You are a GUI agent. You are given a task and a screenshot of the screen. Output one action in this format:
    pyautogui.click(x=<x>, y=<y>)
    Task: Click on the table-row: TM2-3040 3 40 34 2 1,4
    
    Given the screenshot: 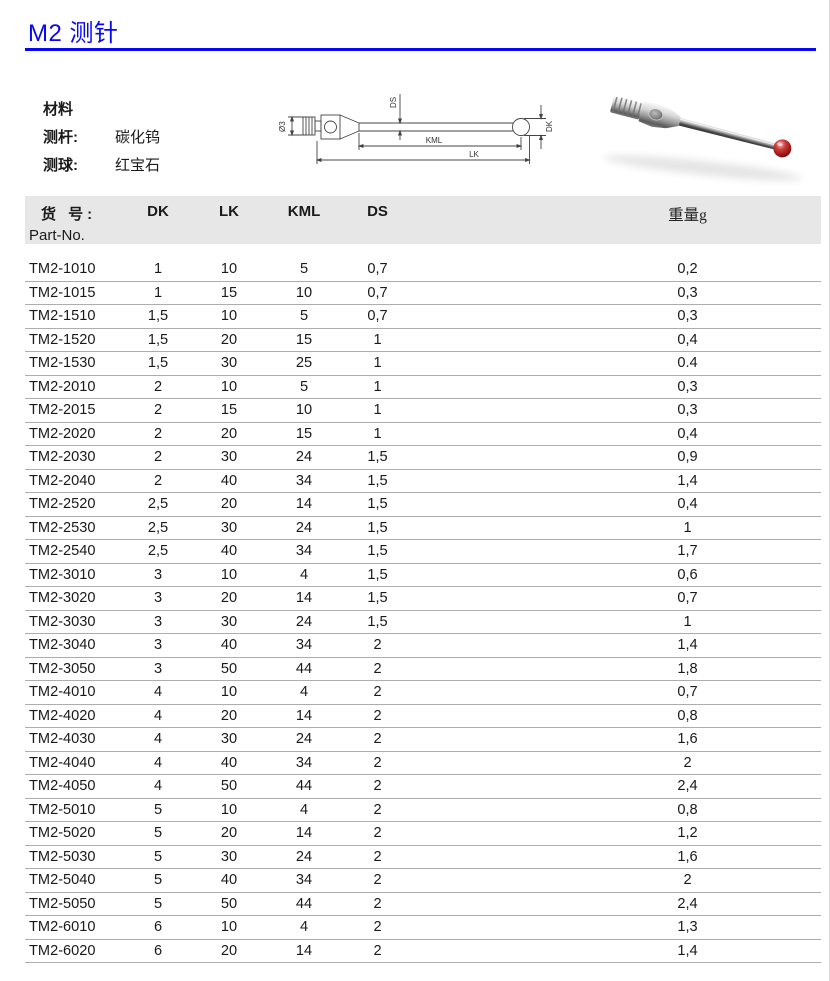 What is the action you would take?
    pyautogui.click(x=423, y=646)
    